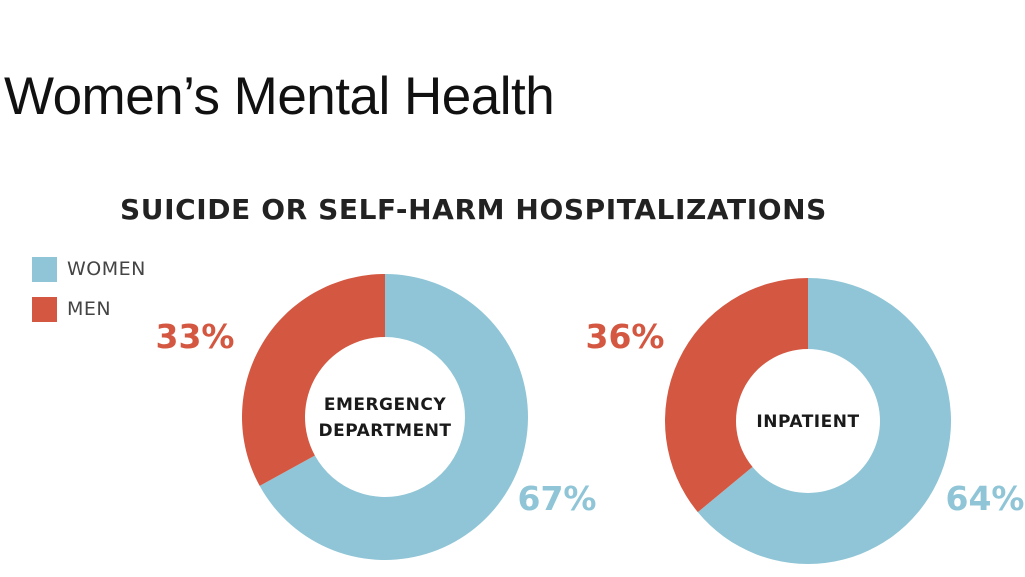  What do you see at coordinates (279, 96) in the screenshot?
I see `slide-title: Women’s Mental Health` at bounding box center [279, 96].